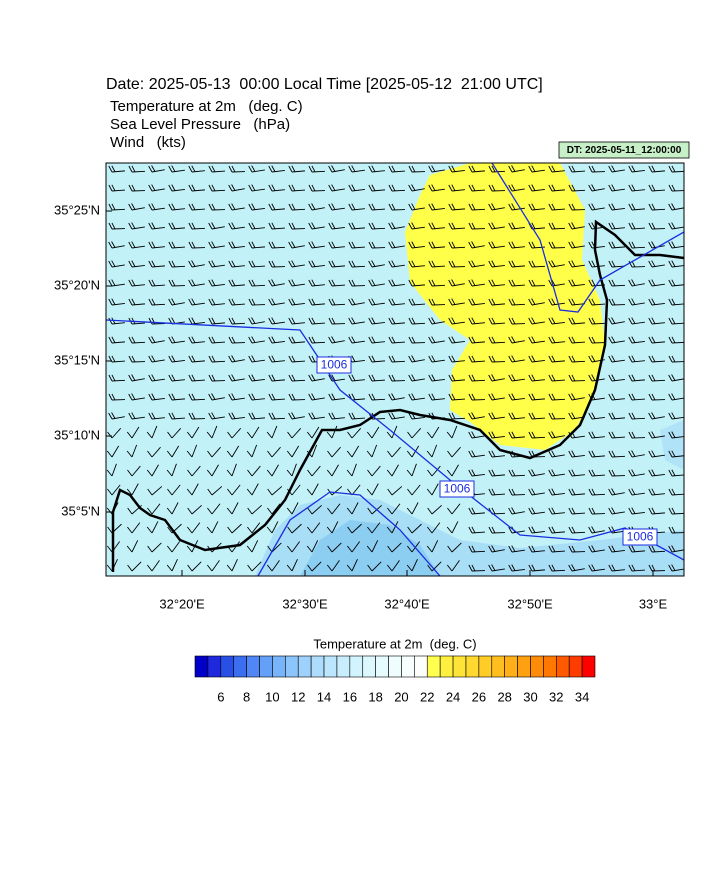 The height and width of the screenshot is (869, 720). What do you see at coordinates (530, 696) in the screenshot?
I see `colorbar-tick-label: 30` at bounding box center [530, 696].